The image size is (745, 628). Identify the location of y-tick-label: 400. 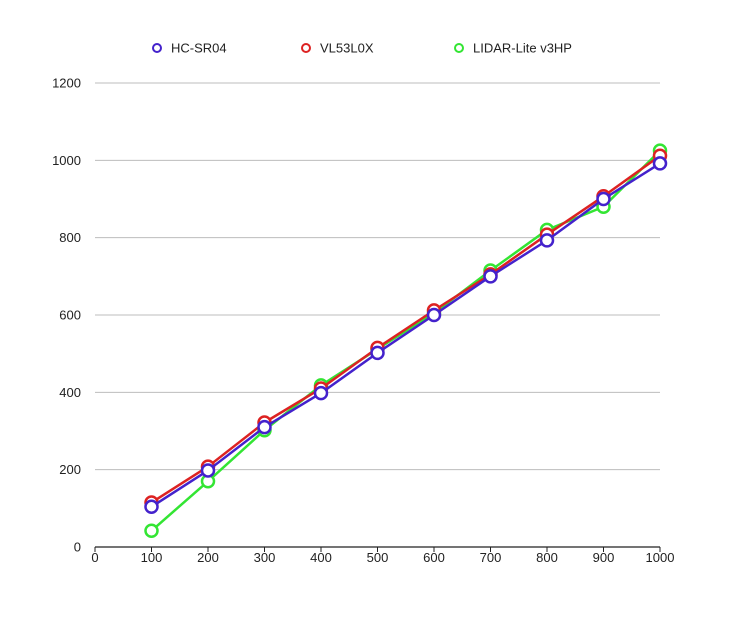
(70, 392).